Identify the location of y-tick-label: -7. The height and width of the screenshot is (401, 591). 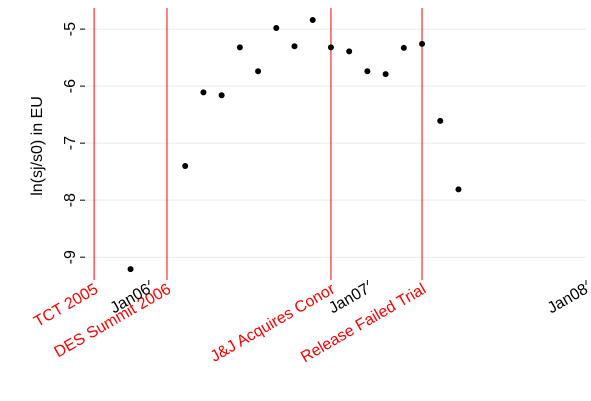
(70, 143).